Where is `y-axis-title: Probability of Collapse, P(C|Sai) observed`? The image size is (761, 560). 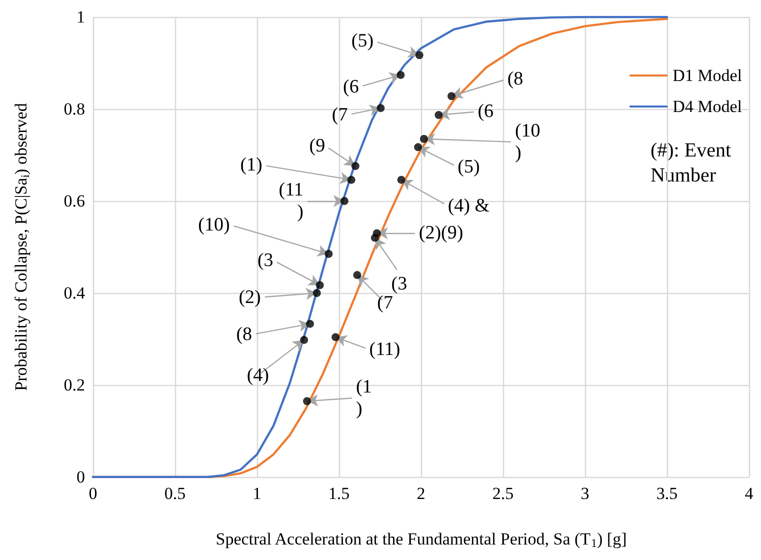
y-axis-title: Probability of Collapse, P(C|Sai) observed is located at coordinates (22, 246).